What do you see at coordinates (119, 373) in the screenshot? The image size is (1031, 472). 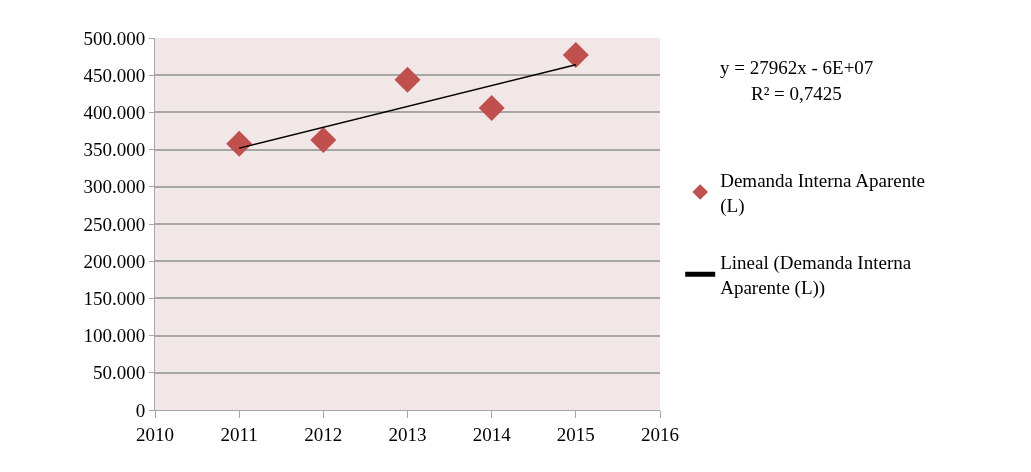 I see `y-tick-label: 50.000` at bounding box center [119, 373].